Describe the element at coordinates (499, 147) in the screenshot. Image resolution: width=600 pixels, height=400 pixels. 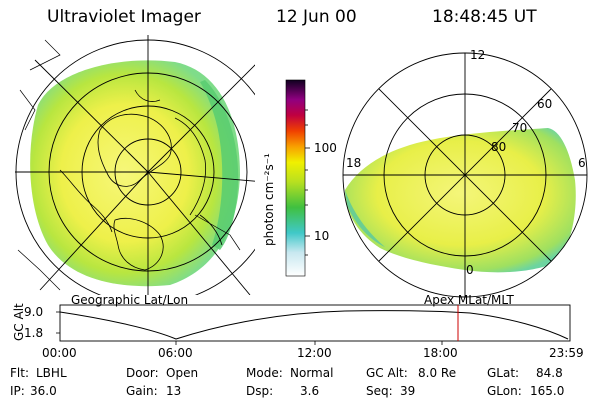
I see `mlat-label-80: 80` at that location.